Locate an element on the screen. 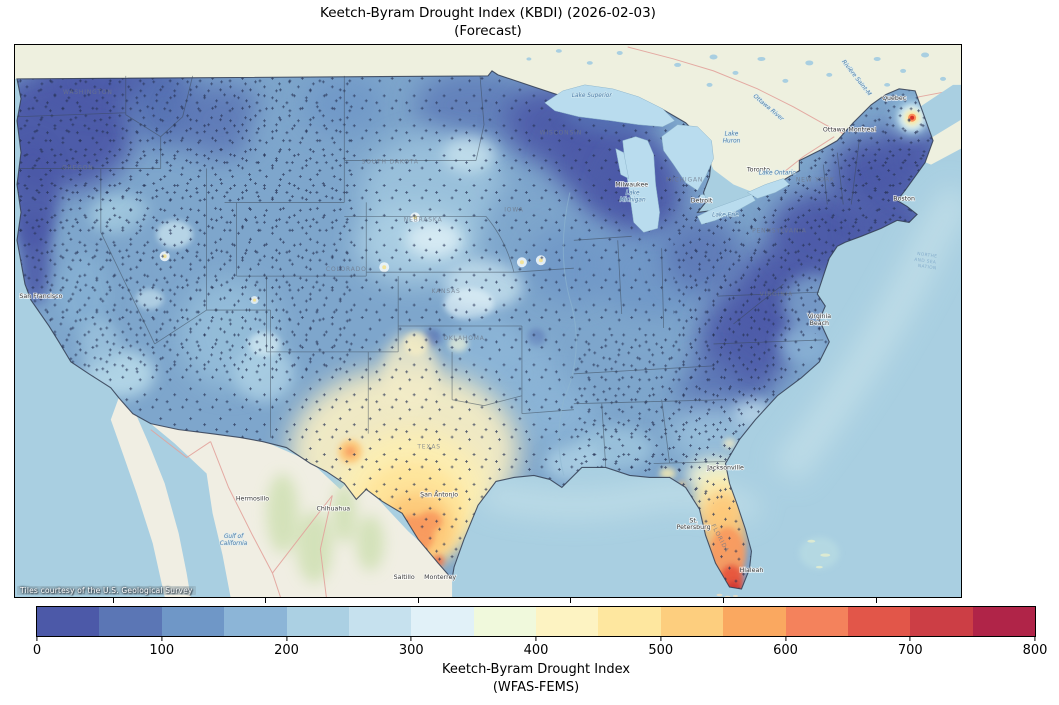 The height and width of the screenshot is (705, 1059). colorbar: 0 100 200 300 400 500 600 700 800 is located at coordinates (540, 632).